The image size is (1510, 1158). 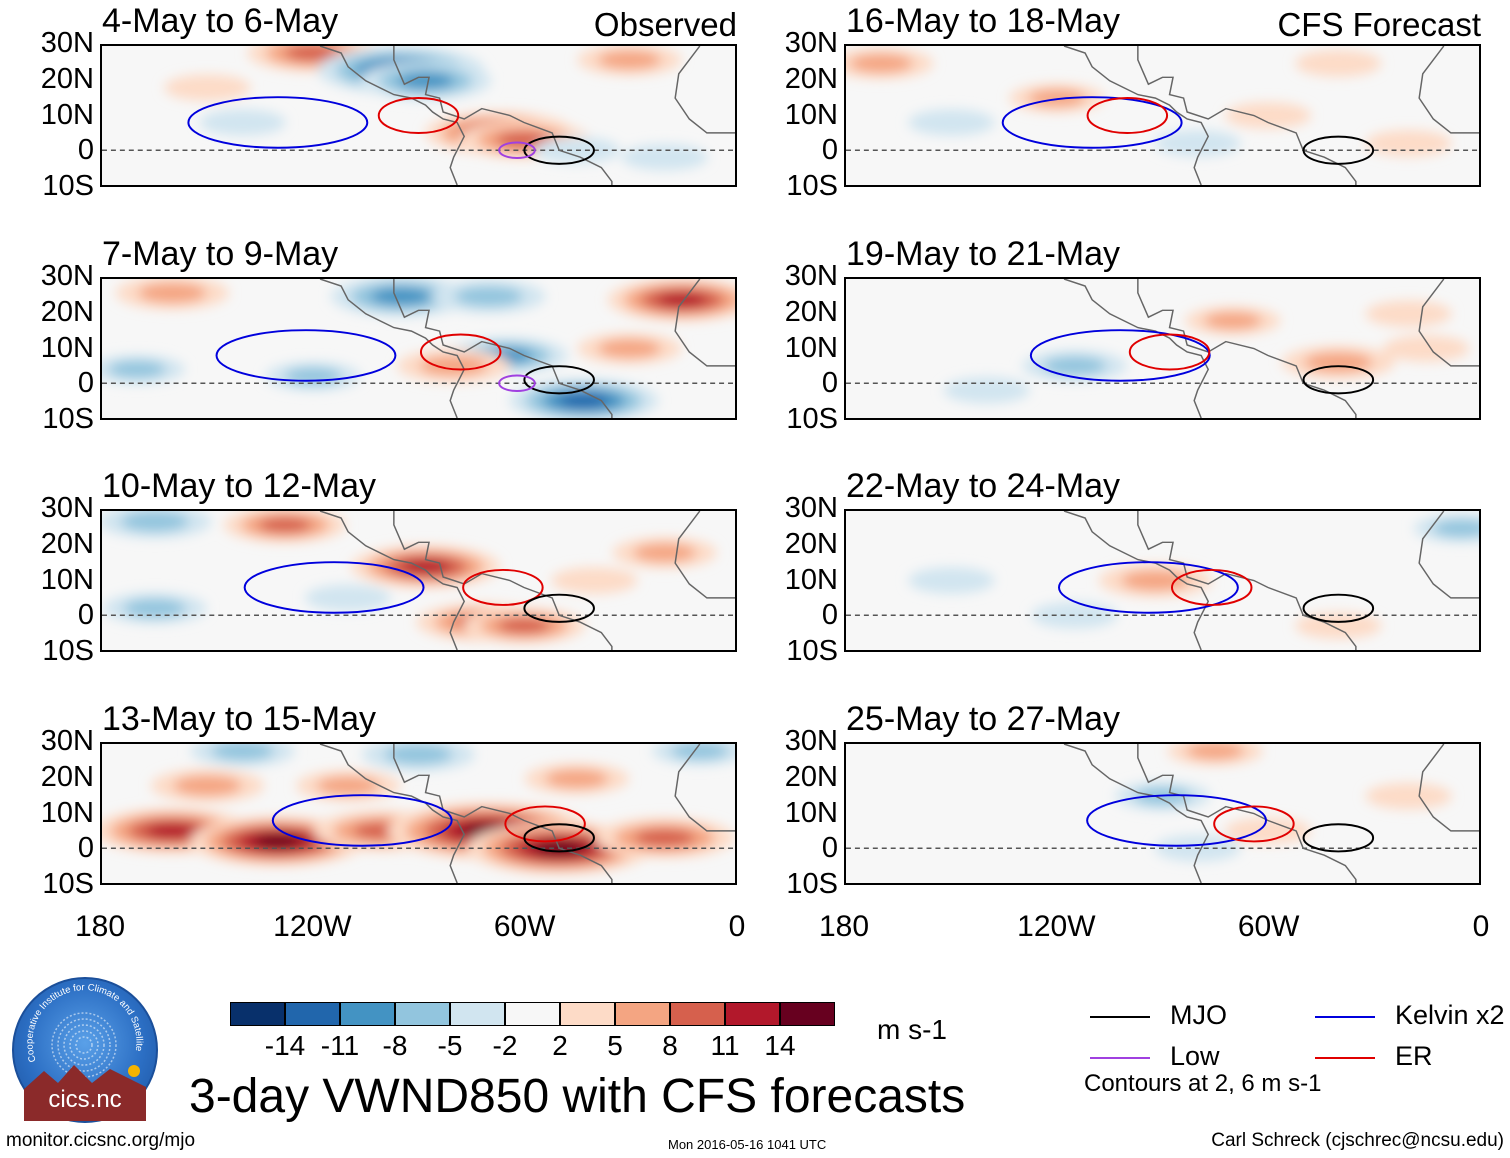 What do you see at coordinates (983, 719) in the screenshot?
I see `panel-title: 25-May to 27-May` at bounding box center [983, 719].